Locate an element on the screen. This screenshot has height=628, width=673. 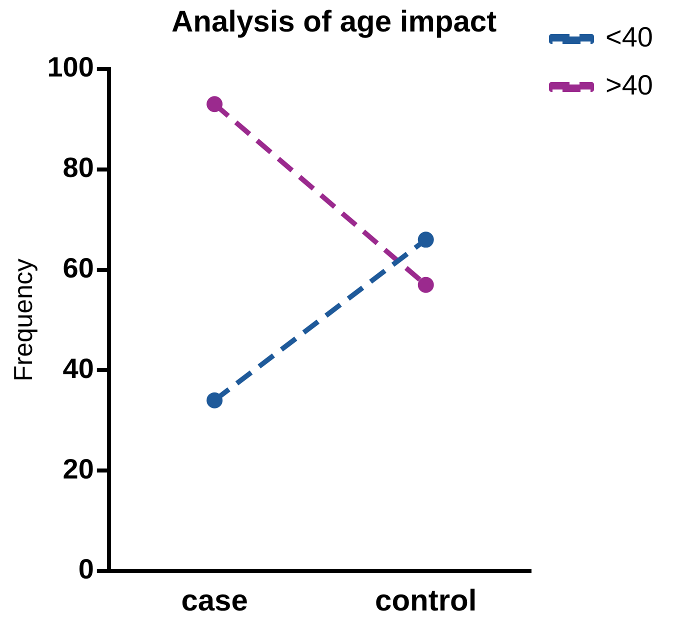
y-axis-title: Frequency is located at coordinates (23, 320).